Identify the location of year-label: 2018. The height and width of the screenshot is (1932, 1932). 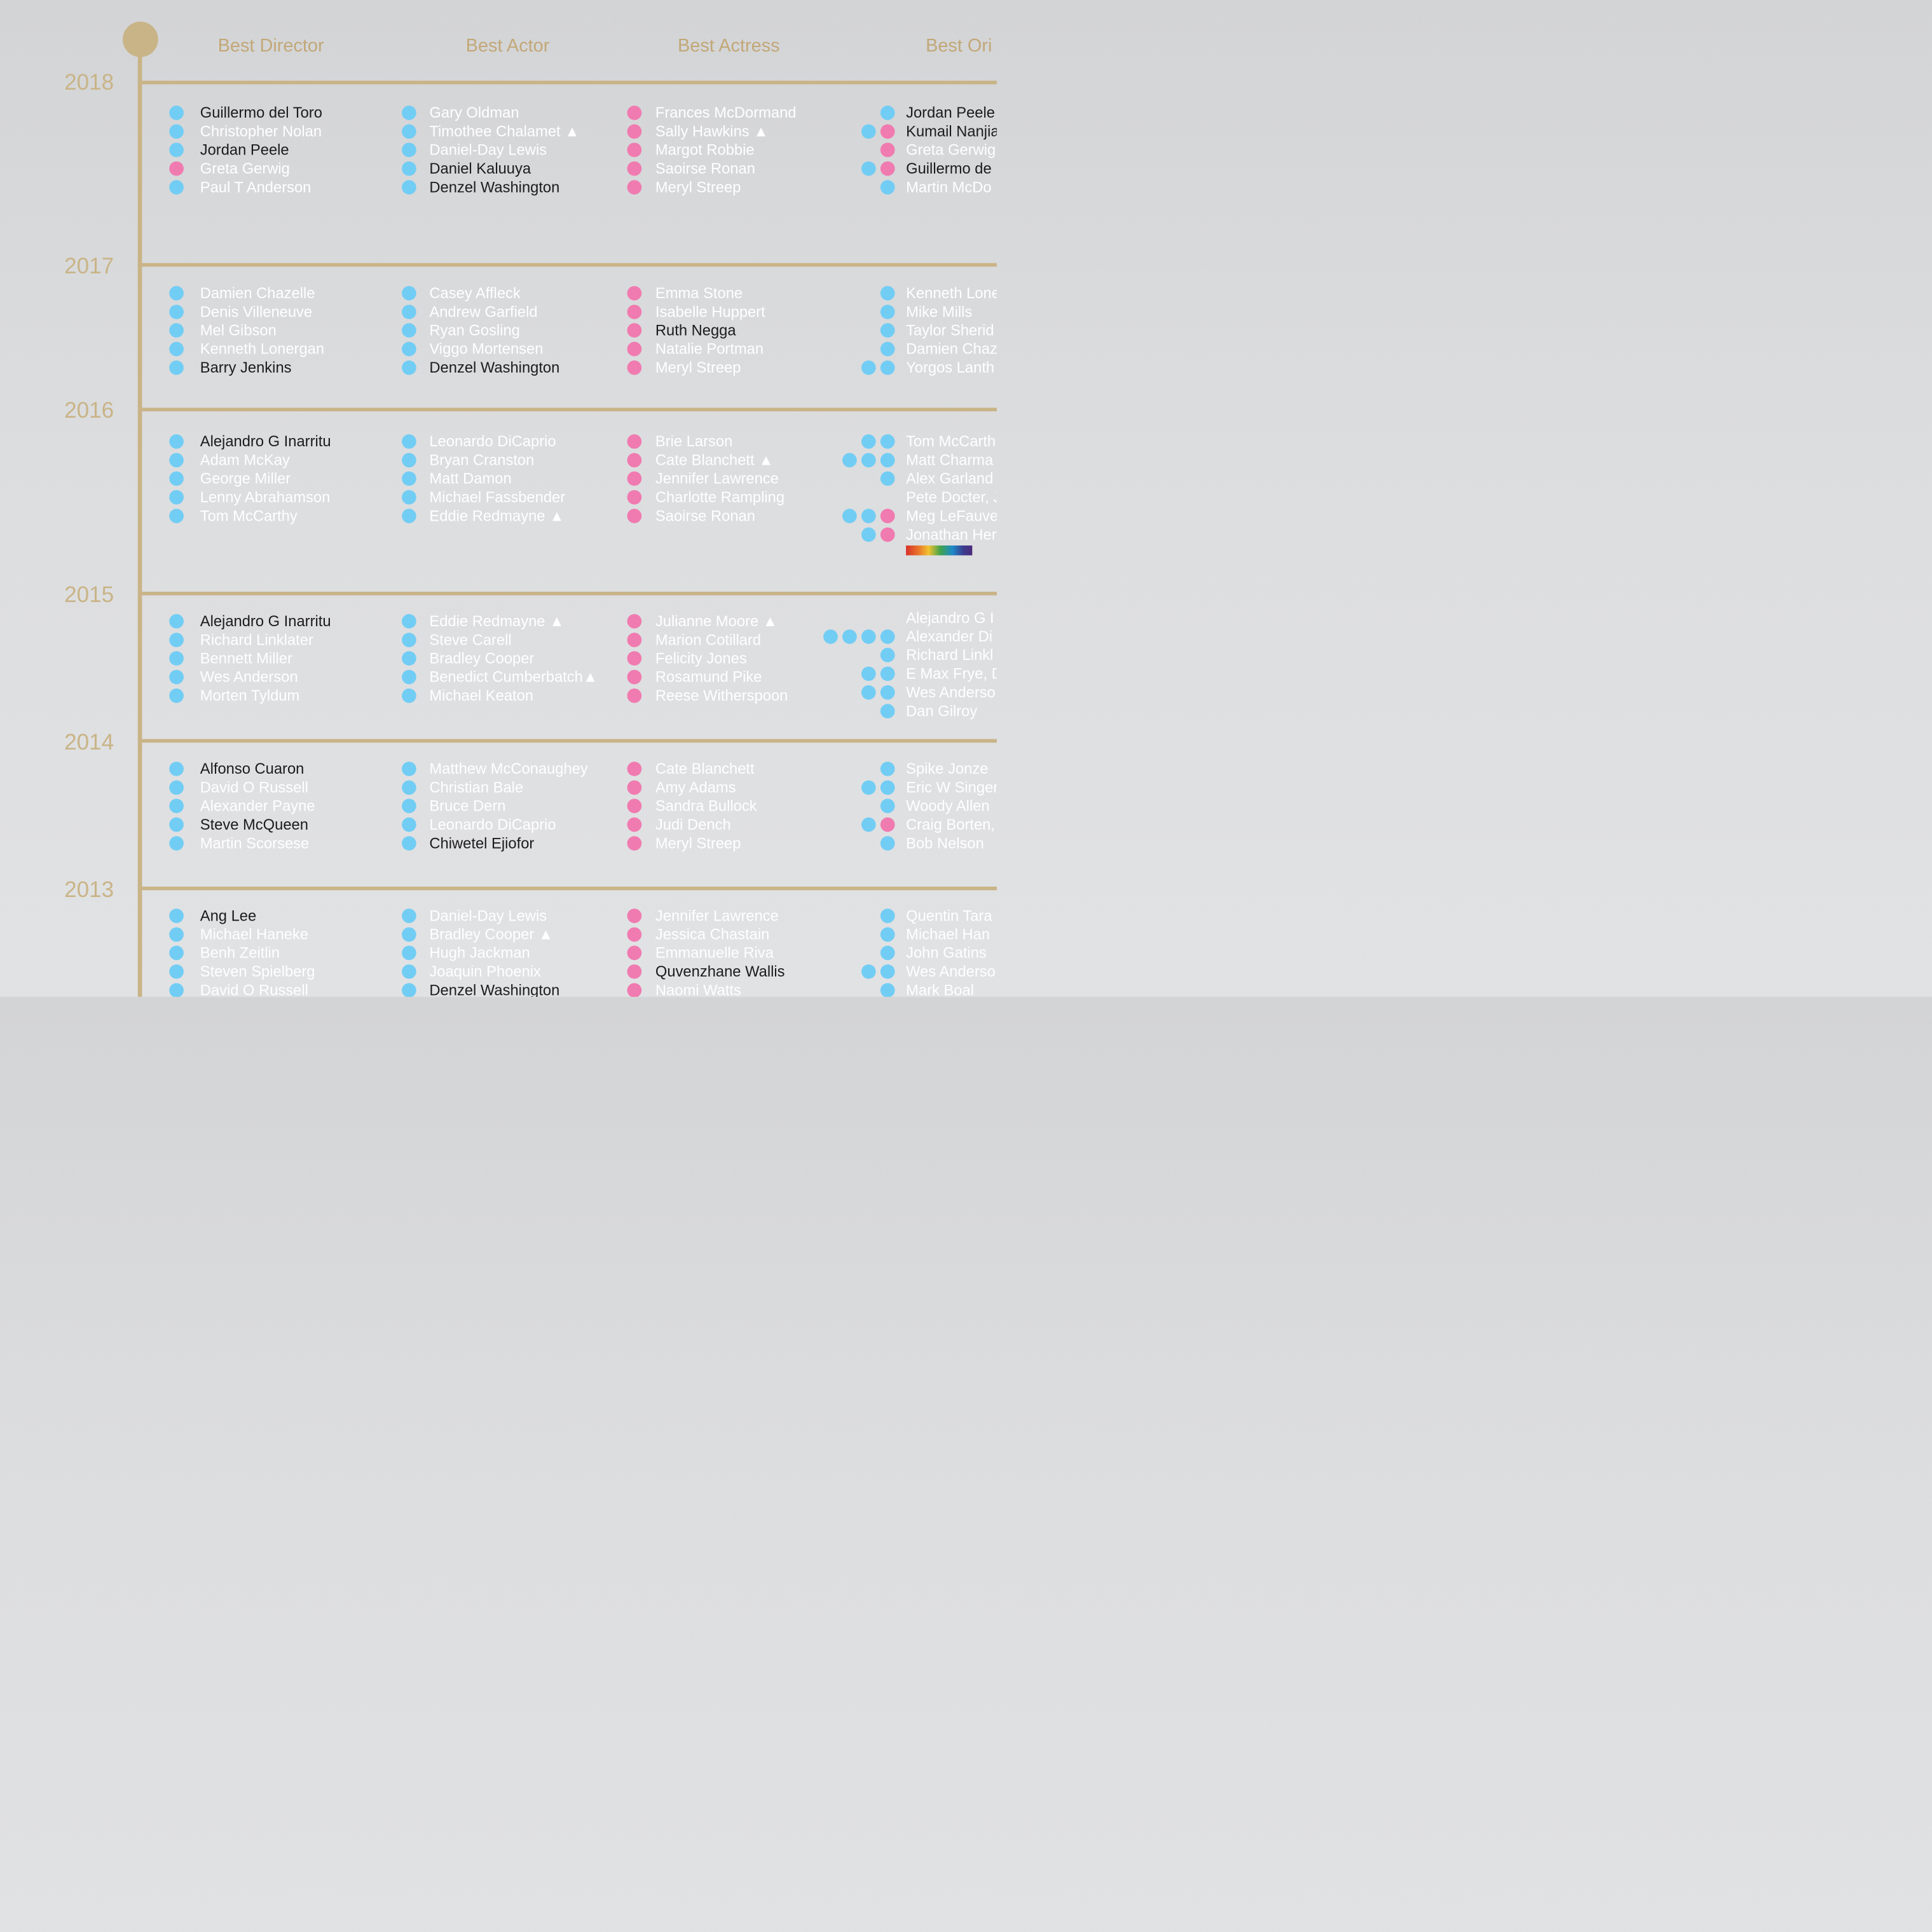
(89, 82).